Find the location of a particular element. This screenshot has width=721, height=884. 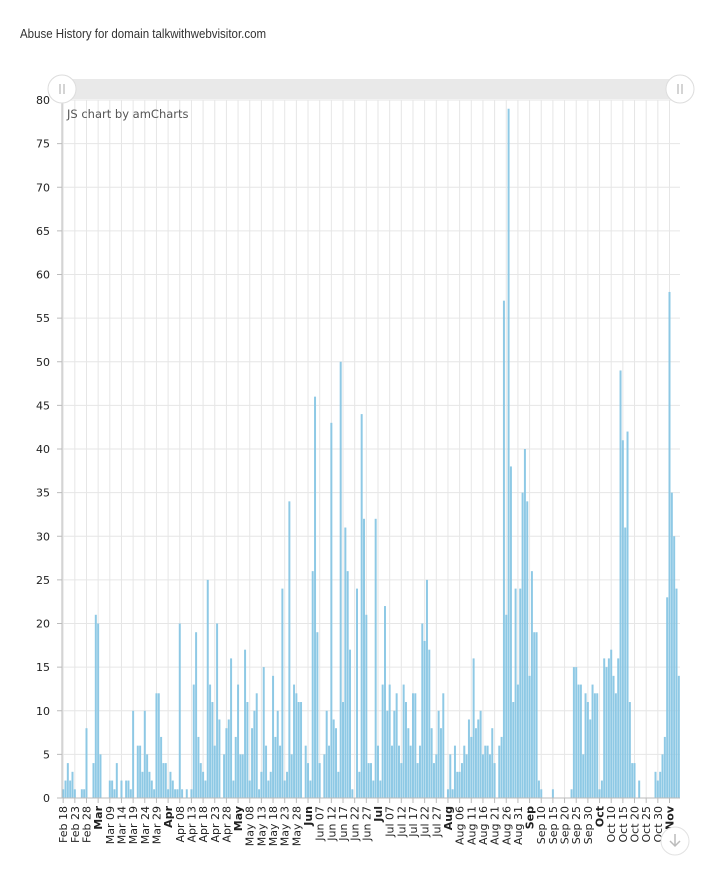

scrollbar-grip-left is located at coordinates (62, 89).